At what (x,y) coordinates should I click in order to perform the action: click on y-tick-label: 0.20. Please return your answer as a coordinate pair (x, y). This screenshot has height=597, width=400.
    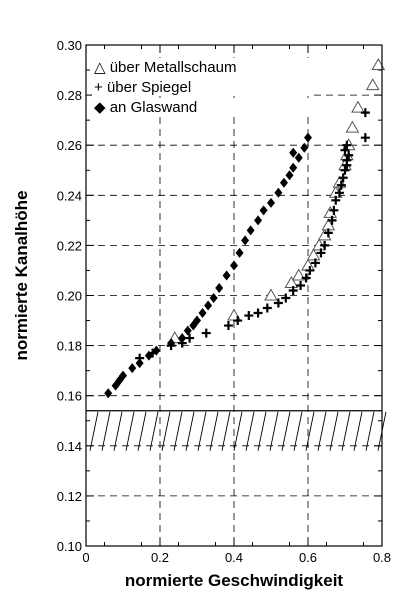
    Looking at the image, I should click on (69, 296).